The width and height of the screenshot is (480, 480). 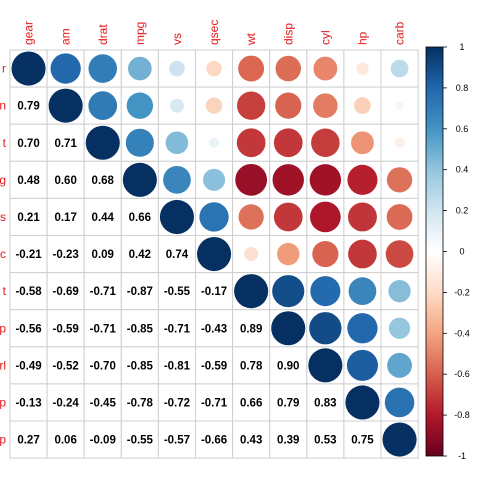 I want to click on colorbar-tick-label: 1, so click(x=461, y=47).